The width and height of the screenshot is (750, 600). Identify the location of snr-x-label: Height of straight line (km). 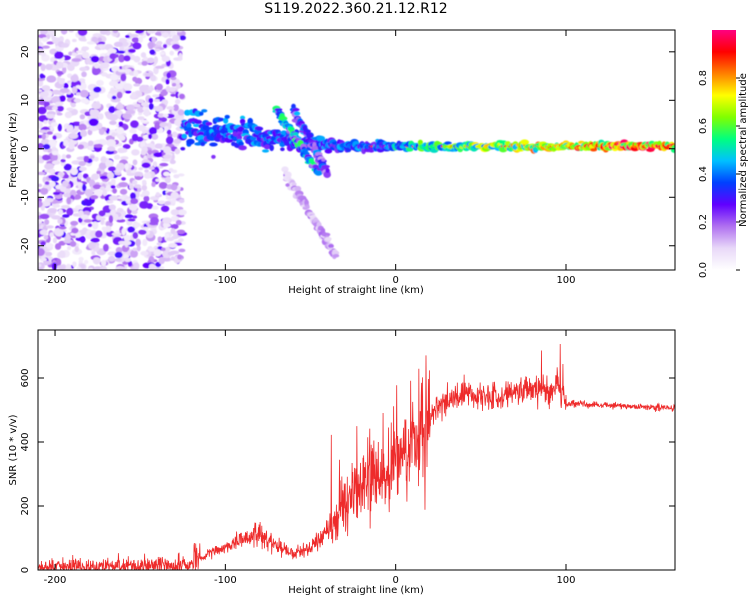
(356, 590).